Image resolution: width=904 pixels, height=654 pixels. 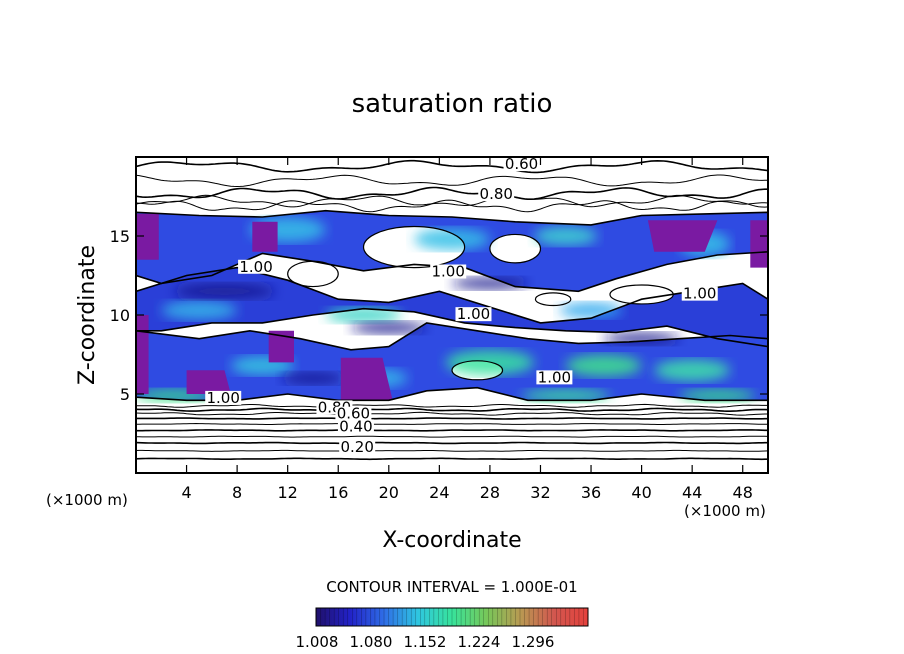 I want to click on x-tick-label: 12, so click(x=288, y=492).